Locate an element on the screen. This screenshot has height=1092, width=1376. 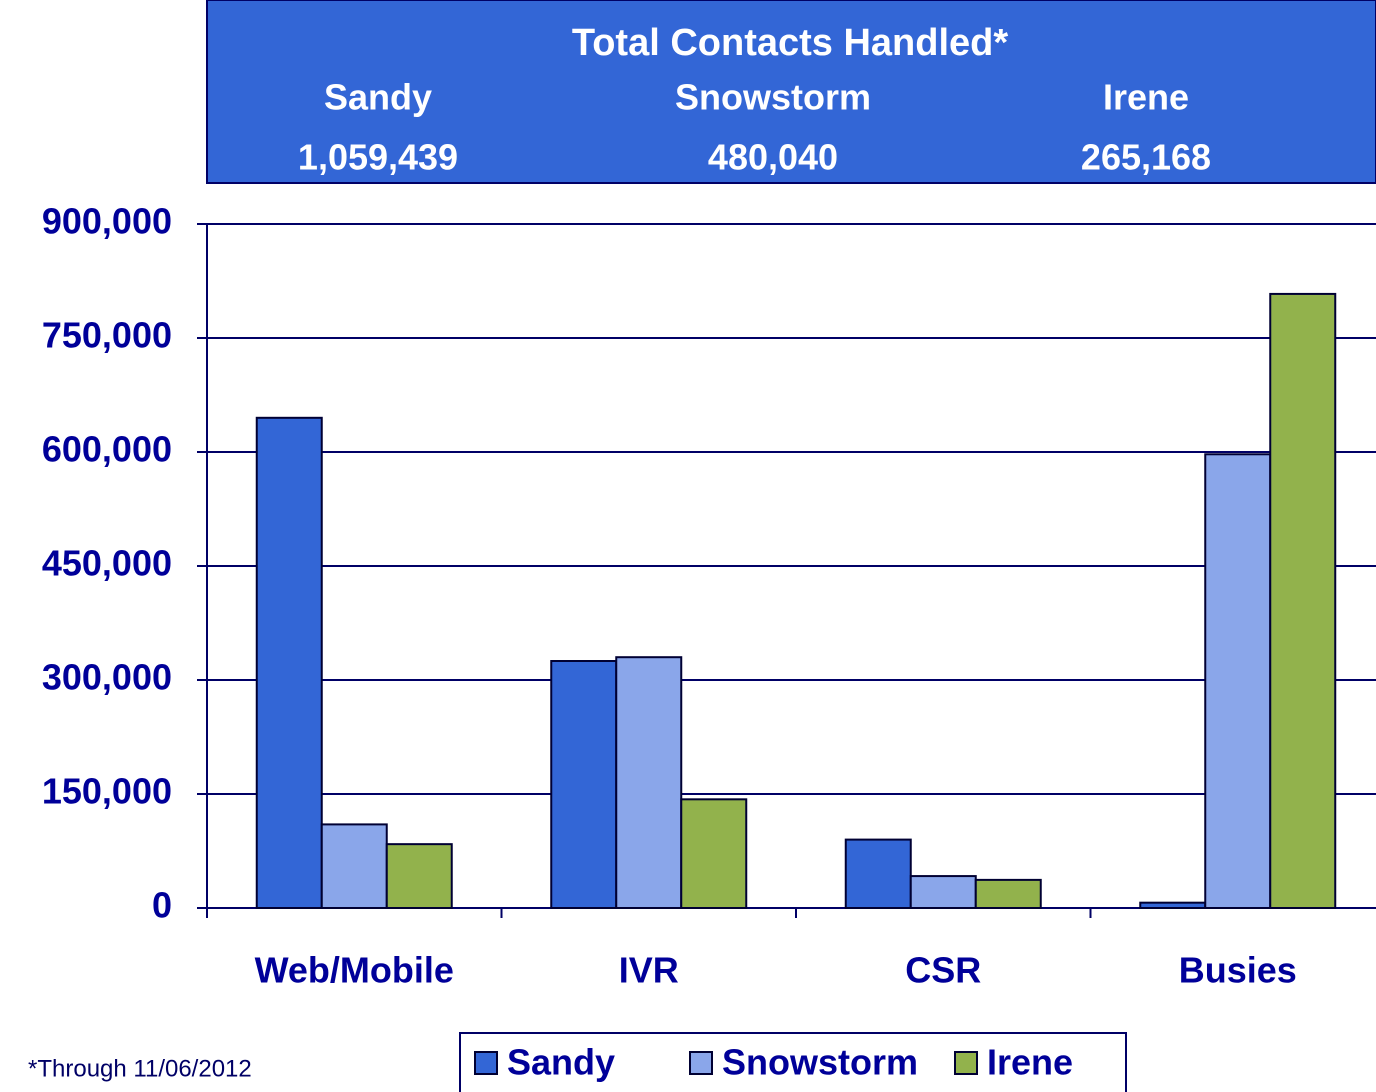
legend-label: Sandy is located at coordinates (561, 1062).